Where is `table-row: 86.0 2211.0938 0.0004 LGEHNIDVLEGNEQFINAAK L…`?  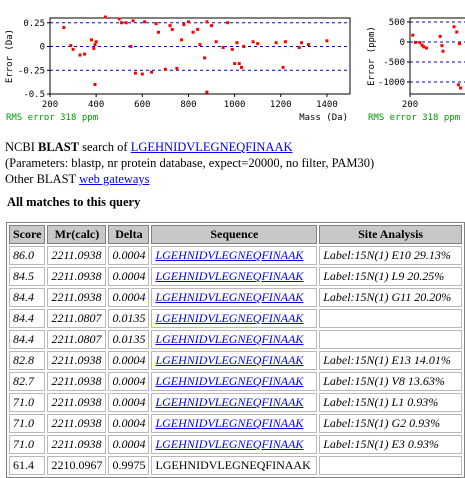 table-row: 86.0 2211.0938 0.0004 LGEHNIDVLEGNEQFINAAK L… is located at coordinates (235, 255).